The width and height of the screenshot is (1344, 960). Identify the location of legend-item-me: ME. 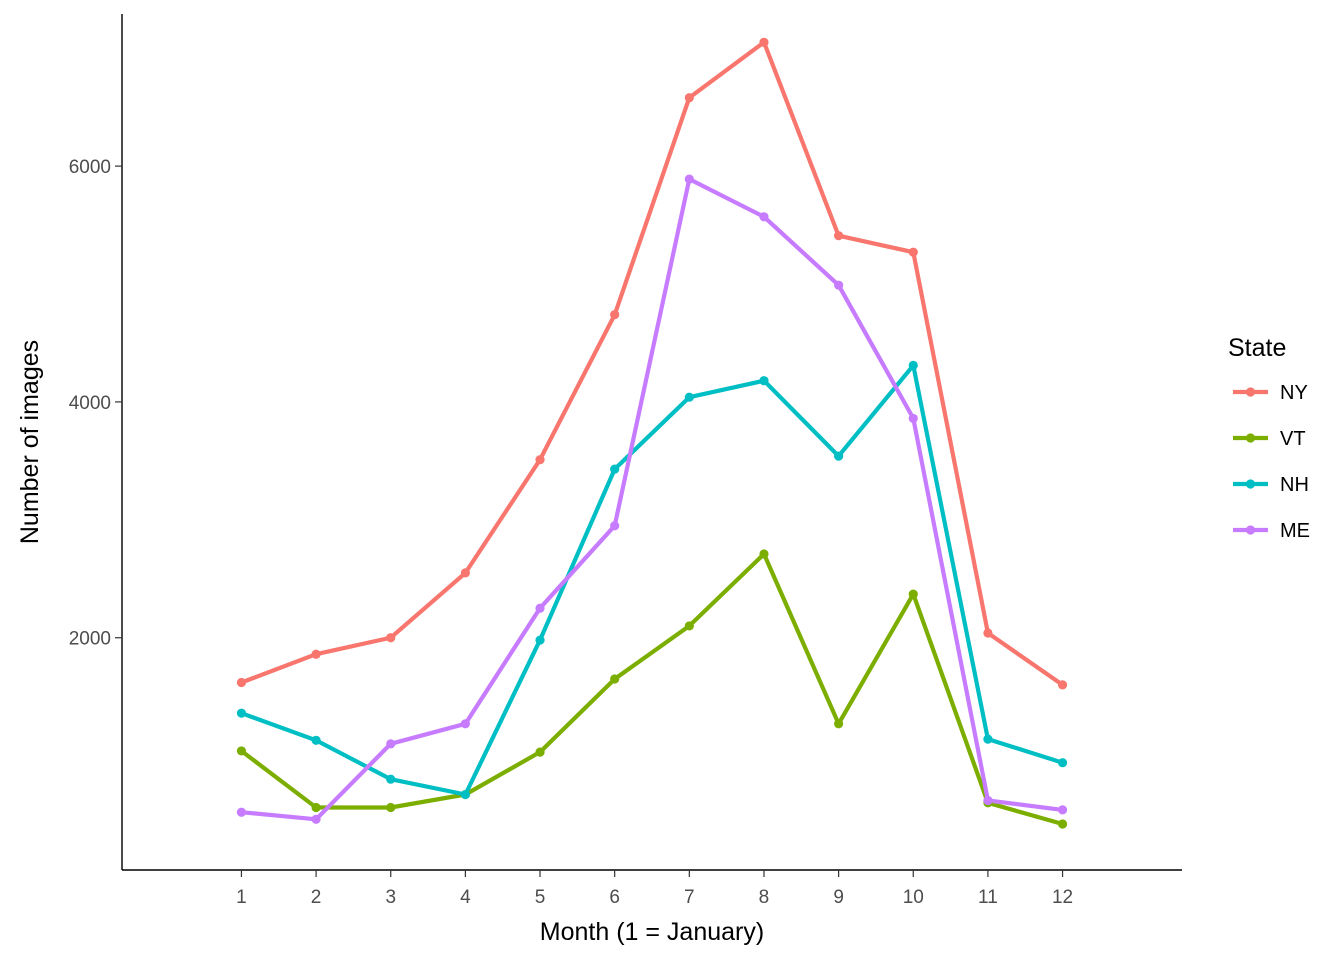
(1271, 531).